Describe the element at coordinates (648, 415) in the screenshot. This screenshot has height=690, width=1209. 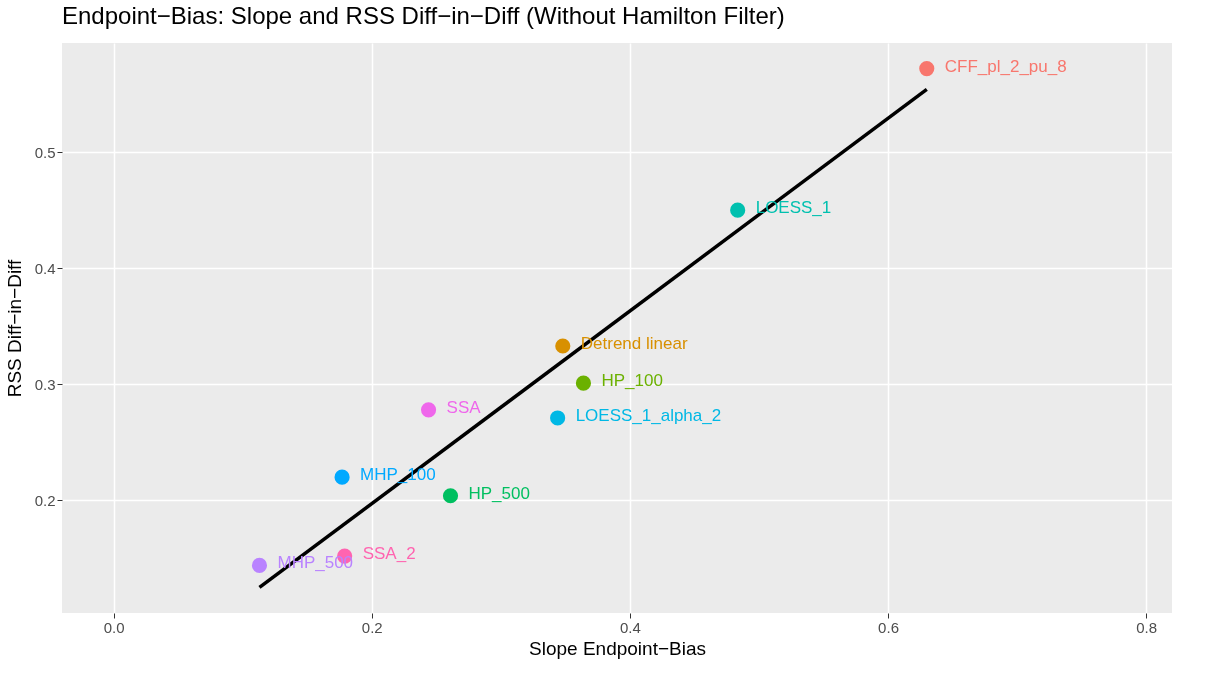
I see `series-label: LOESS_1_alpha_2` at that location.